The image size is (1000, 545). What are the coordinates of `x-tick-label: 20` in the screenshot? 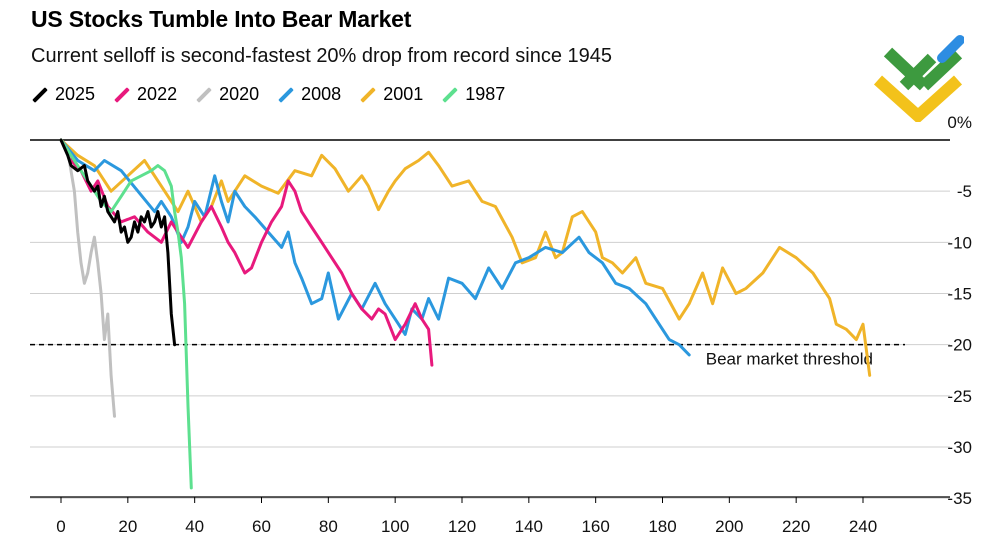 It's located at (127, 526).